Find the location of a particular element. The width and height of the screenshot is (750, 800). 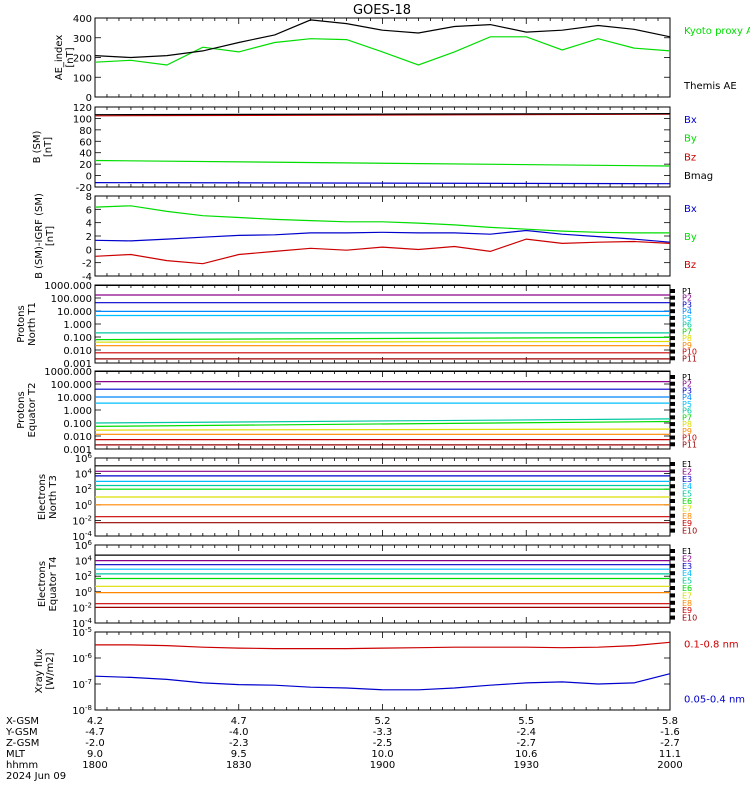

y-tick-label: 10⁻⁷ is located at coordinates (82, 684).